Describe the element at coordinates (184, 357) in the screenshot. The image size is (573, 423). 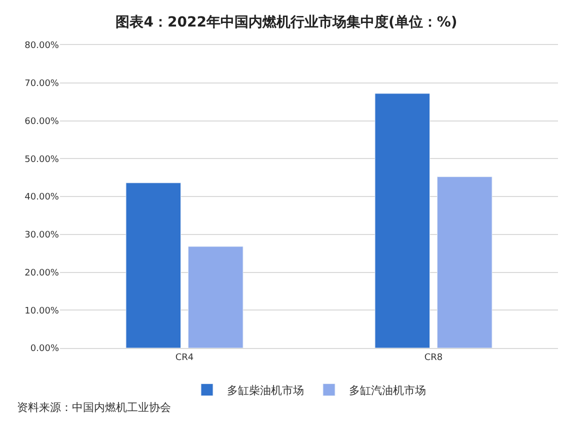
I see `x-tick-label: CR4` at that location.